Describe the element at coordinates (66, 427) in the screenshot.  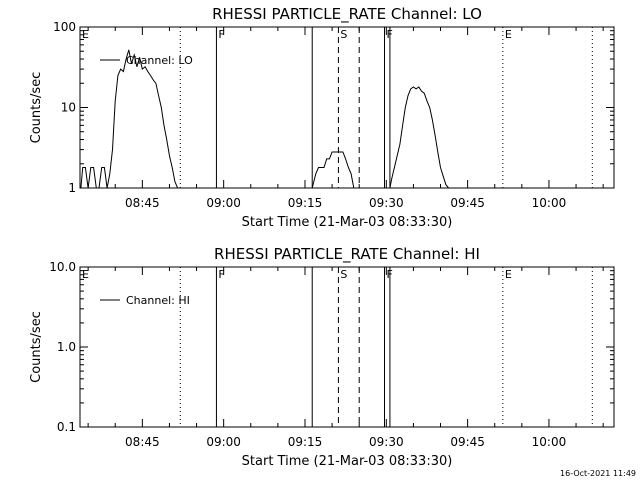
I see `y-tick-label: 0.1` at that location.